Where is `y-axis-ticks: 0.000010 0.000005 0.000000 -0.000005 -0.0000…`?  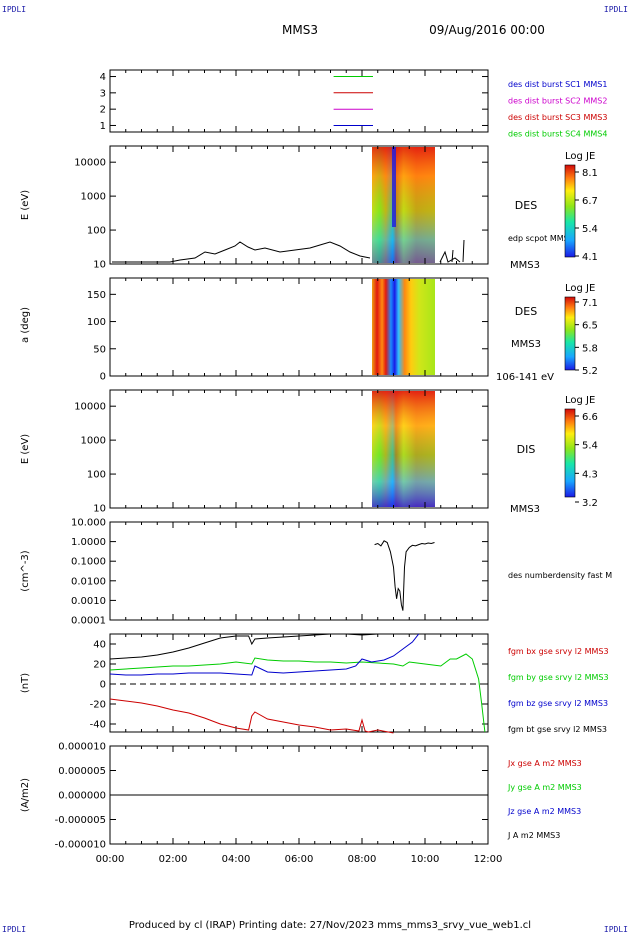 y-axis-ticks: 0.000010 0.000005 0.000000 -0.000005 -0.0000… is located at coordinates (272, 796).